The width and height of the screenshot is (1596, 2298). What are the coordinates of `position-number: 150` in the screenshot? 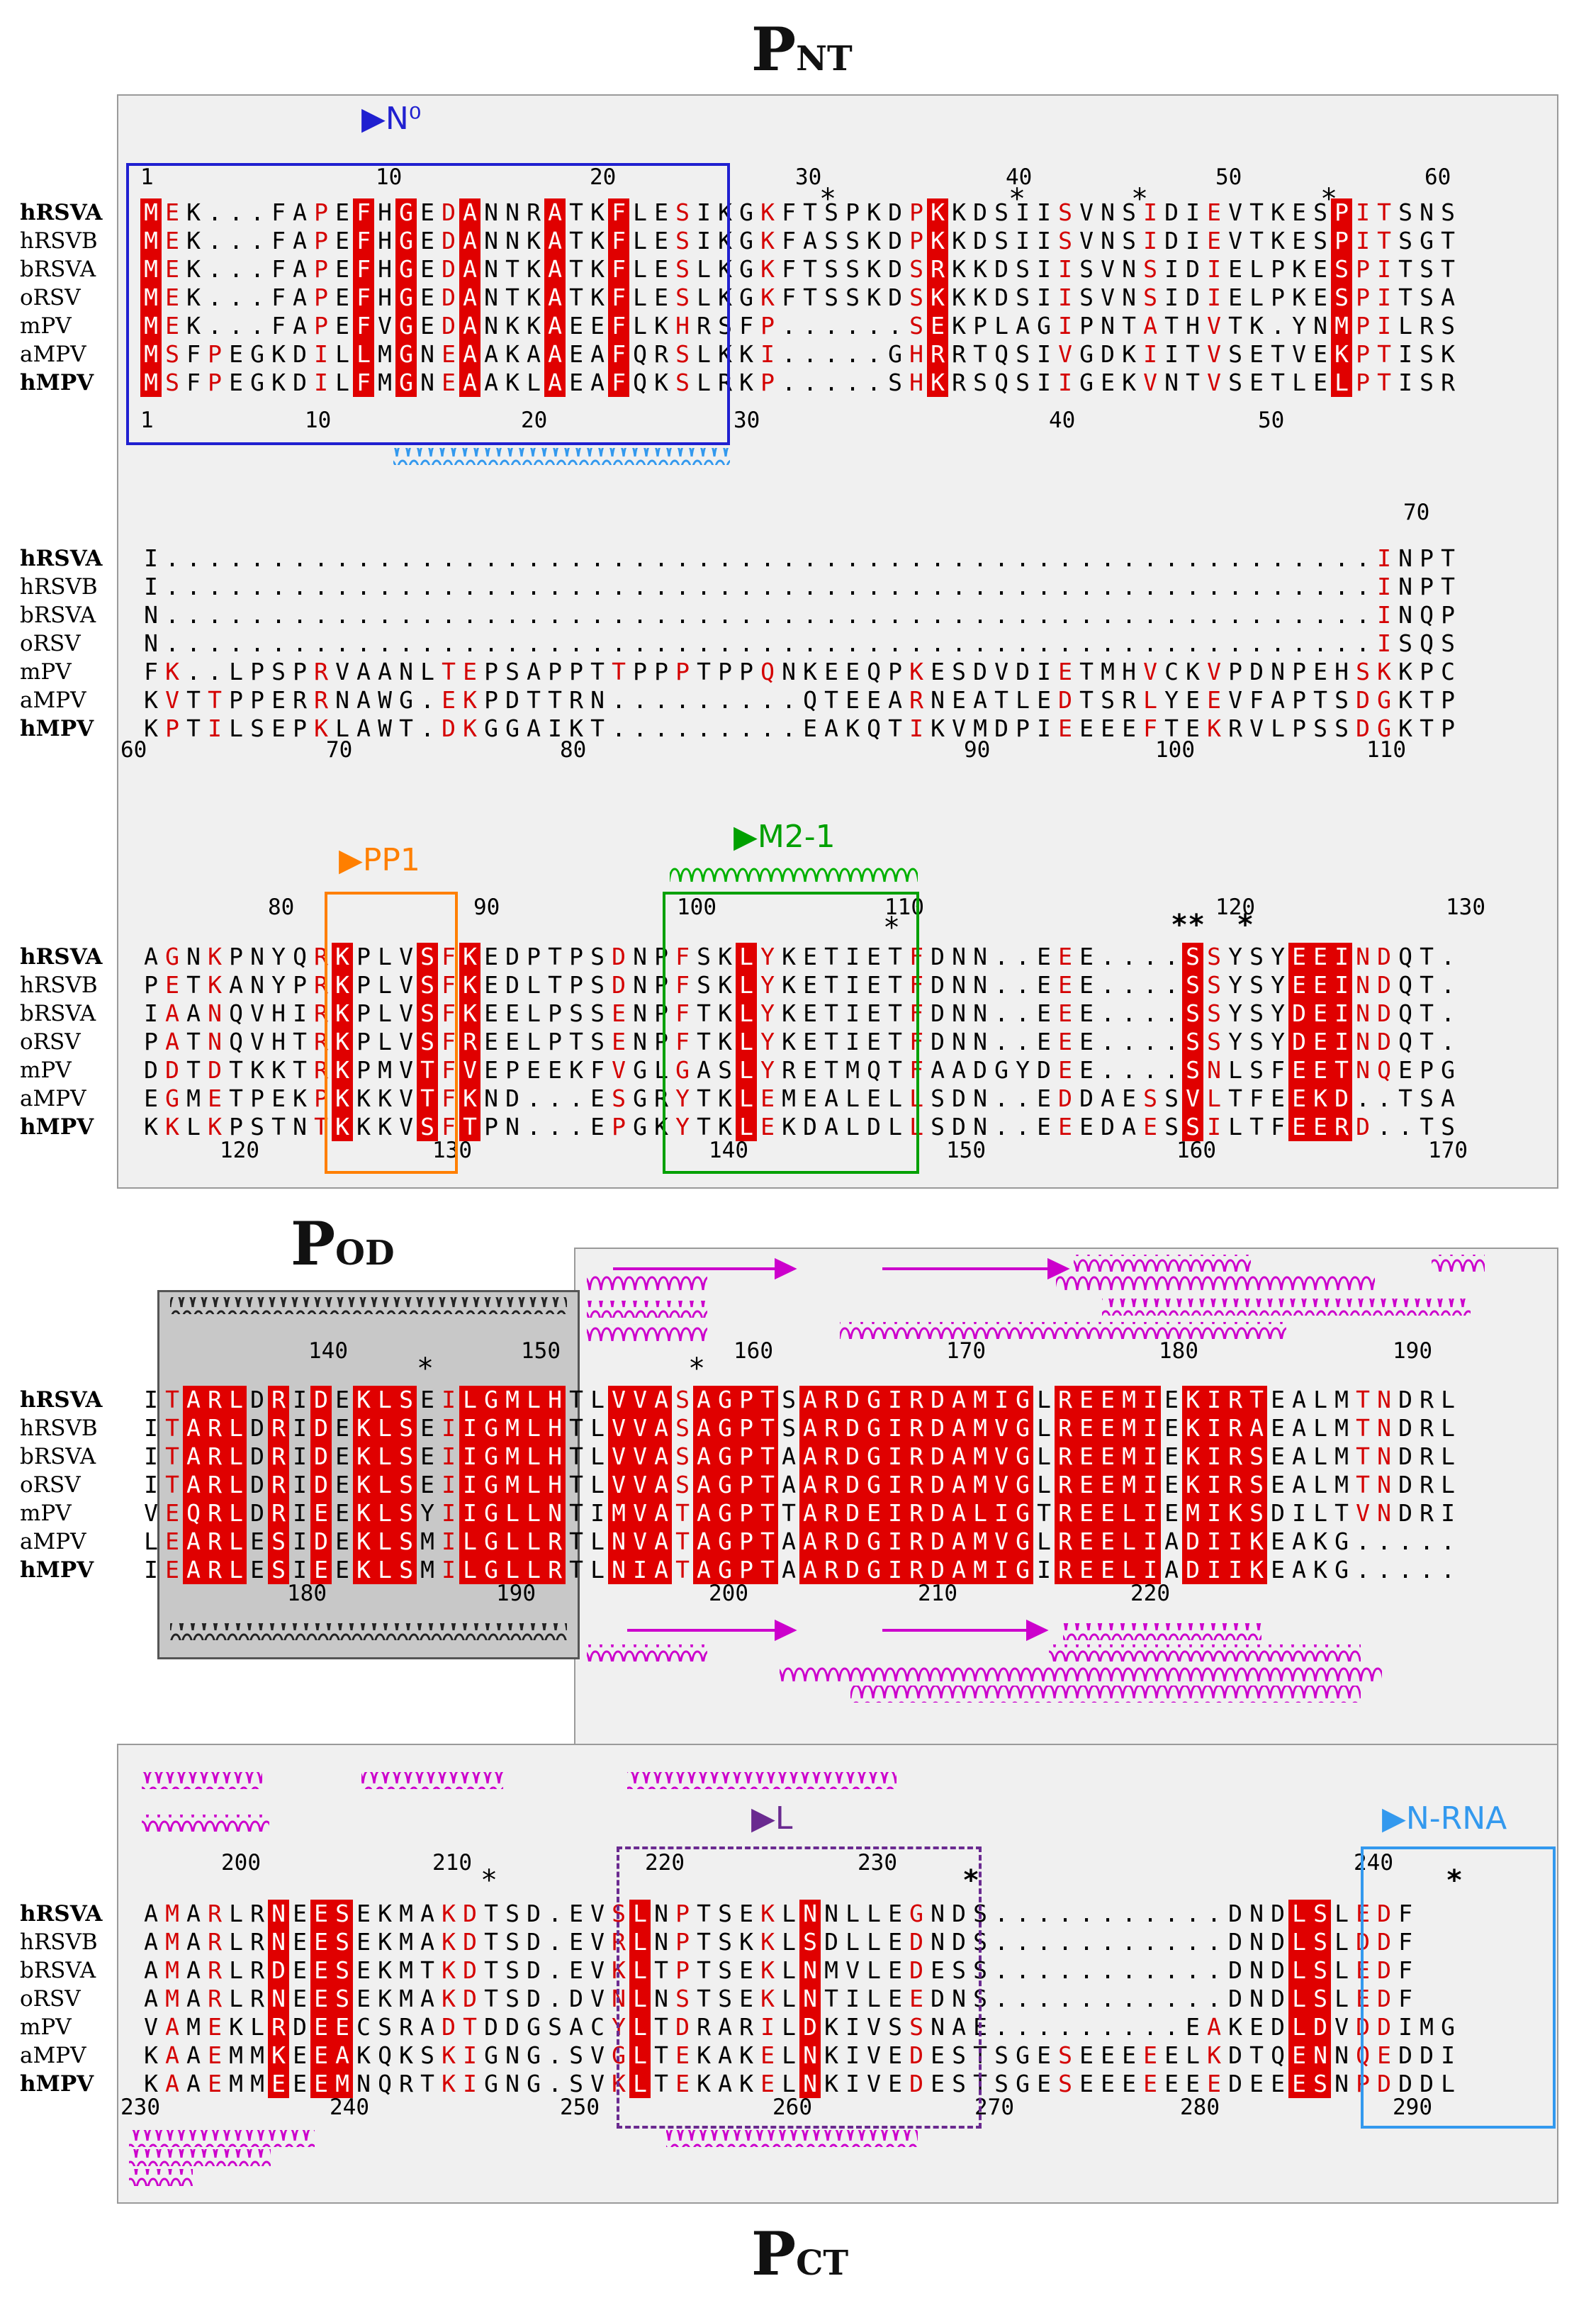 It's located at (541, 1351).